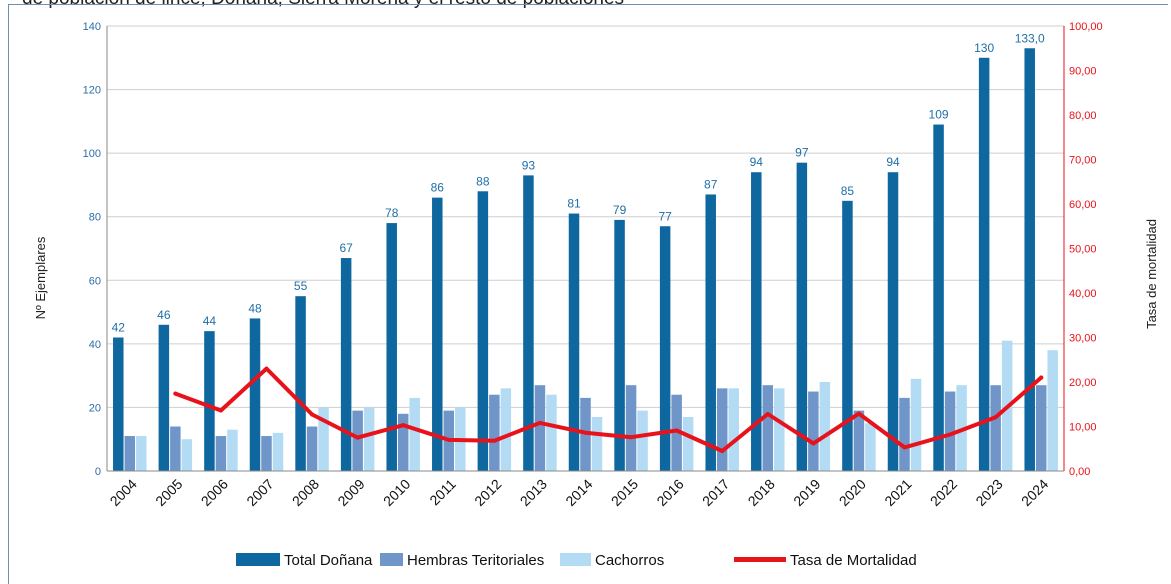 The width and height of the screenshot is (1171, 584). What do you see at coordinates (346, 248) in the screenshot?
I see `data-label: 67` at bounding box center [346, 248].